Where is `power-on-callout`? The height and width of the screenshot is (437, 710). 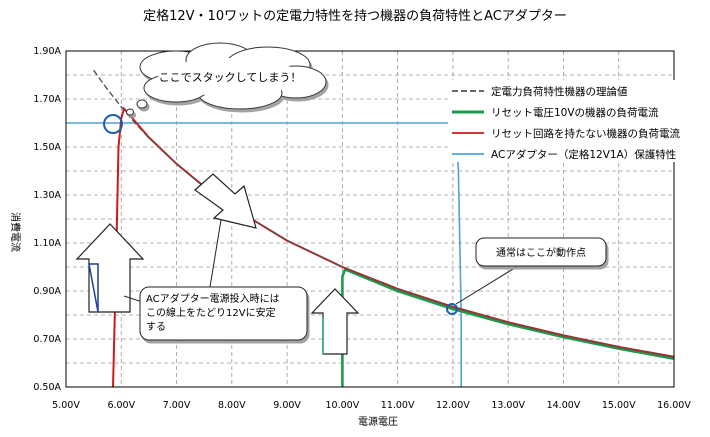
power-on-callout is located at coordinates (223, 313).